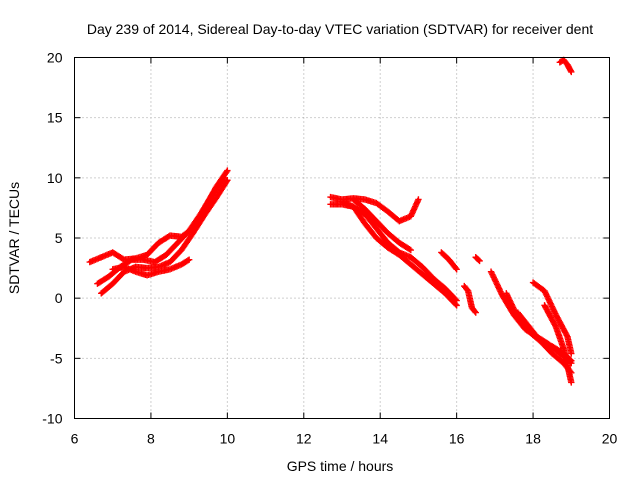 The height and width of the screenshot is (480, 640). Describe the element at coordinates (533, 439) in the screenshot. I see `x-tick-label: 18` at that location.